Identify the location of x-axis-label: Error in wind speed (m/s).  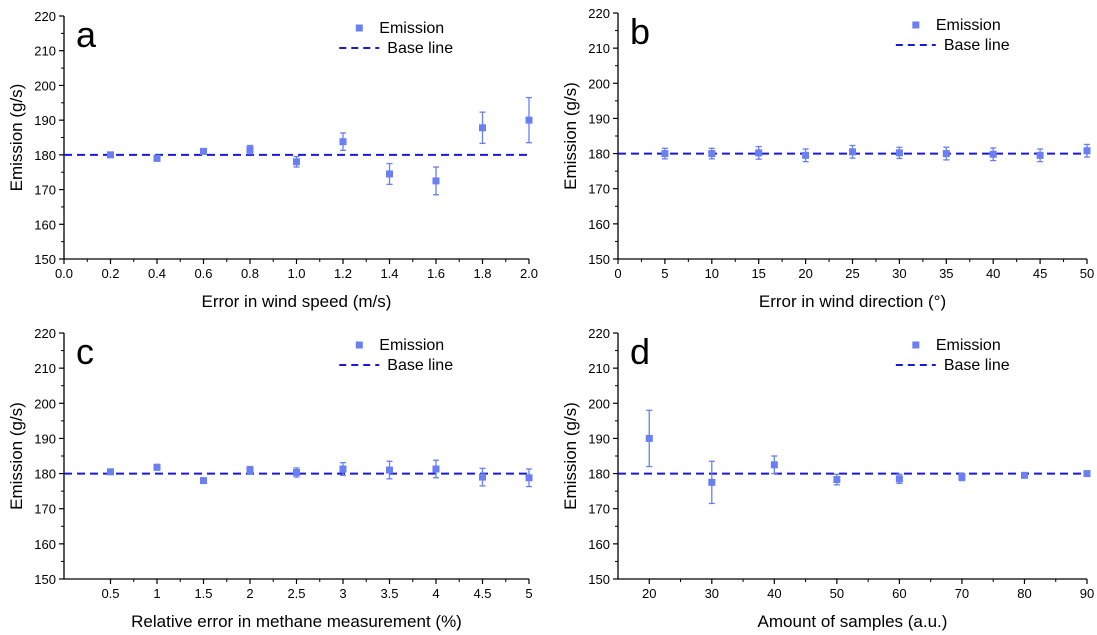
(297, 301).